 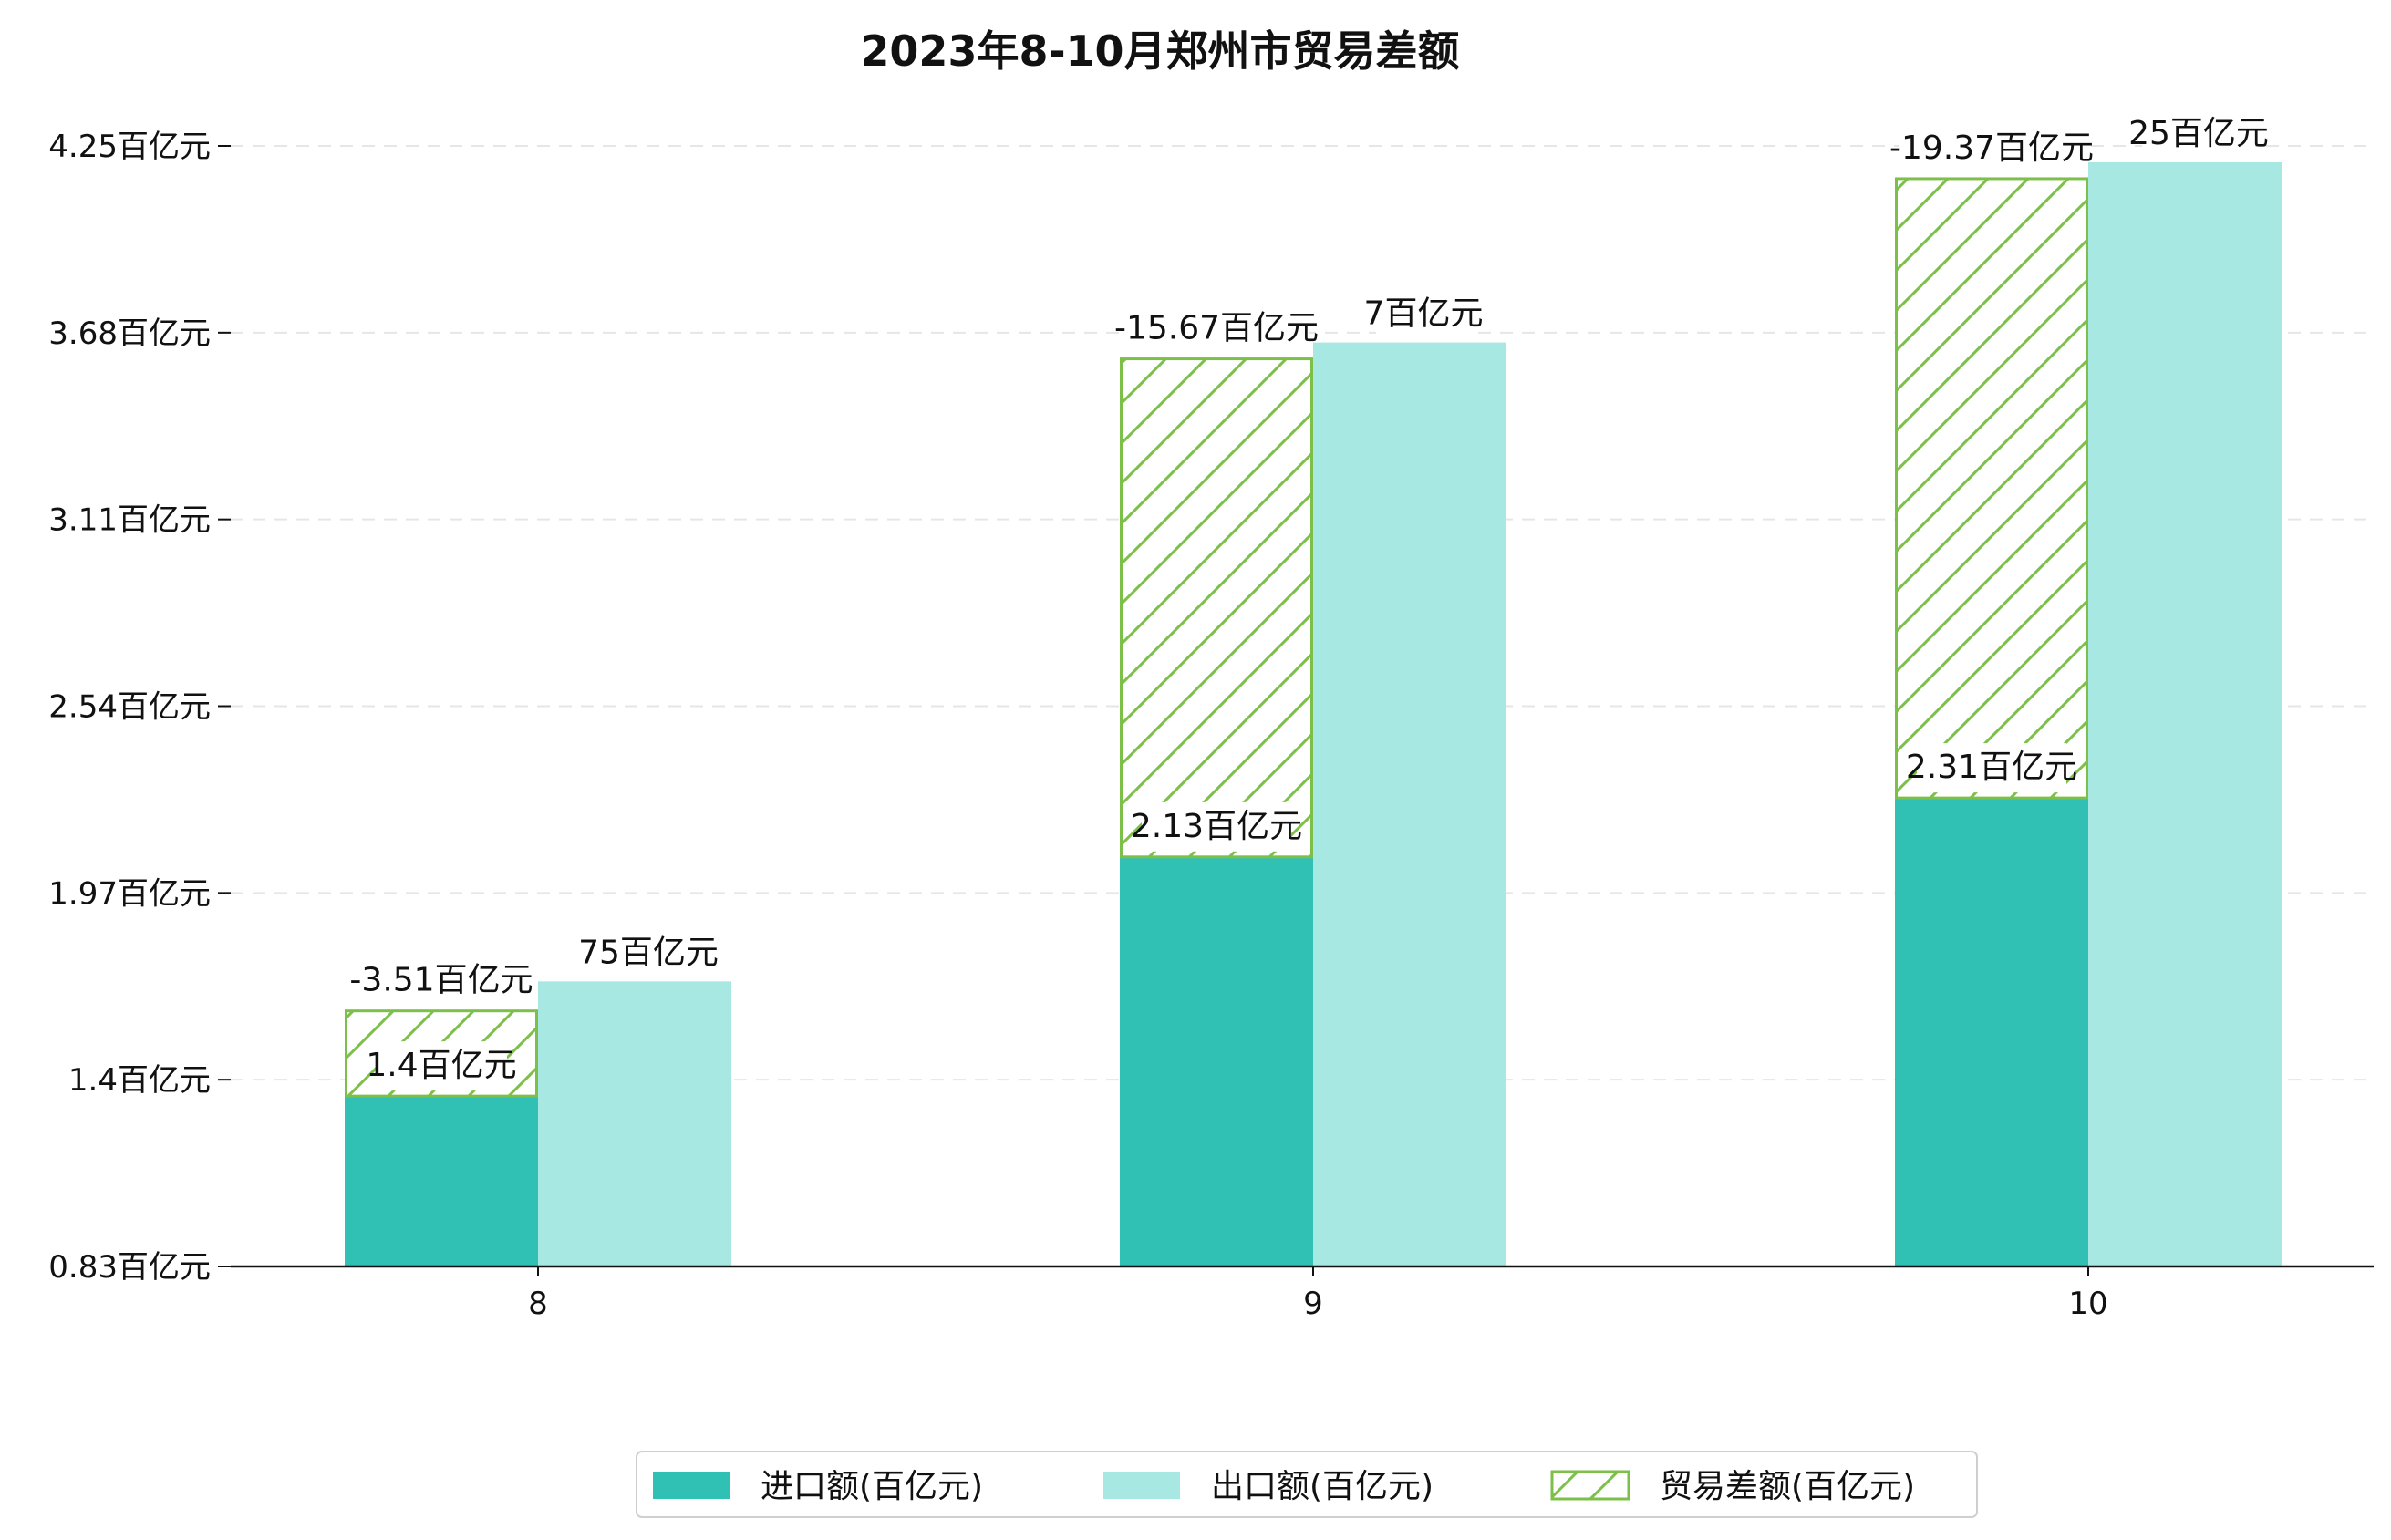 I want to click on data-label: 75百亿元, so click(x=648, y=952).